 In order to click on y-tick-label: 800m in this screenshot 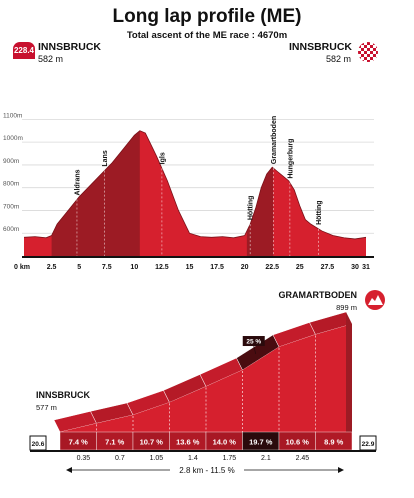, I will do `click(11, 184)`.